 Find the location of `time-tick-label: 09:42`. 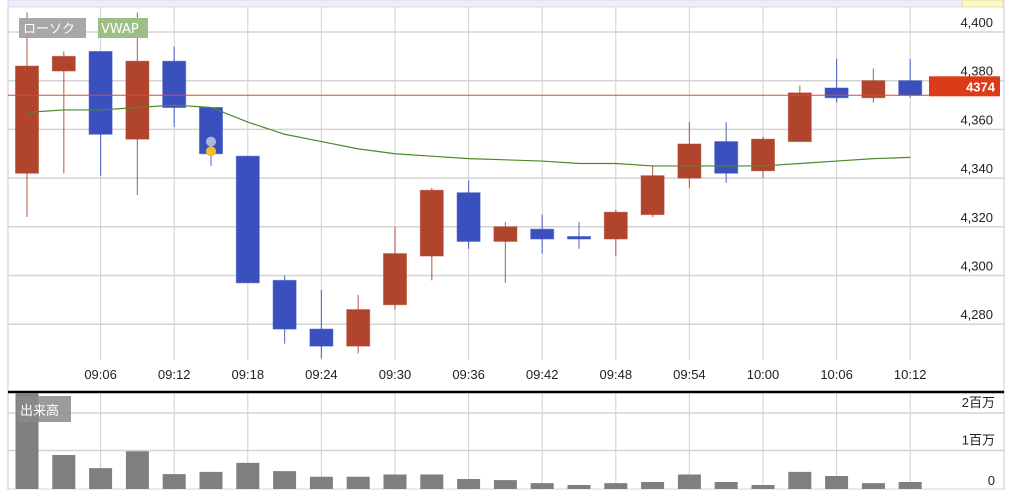

time-tick-label: 09:42 is located at coordinates (542, 374).